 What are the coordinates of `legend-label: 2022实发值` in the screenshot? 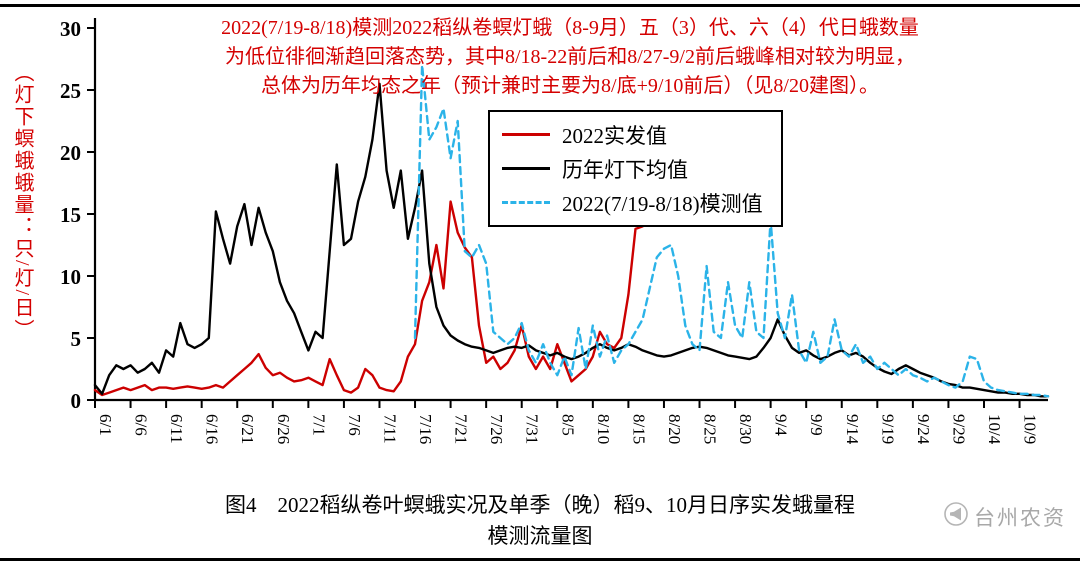 It's located at (614, 135).